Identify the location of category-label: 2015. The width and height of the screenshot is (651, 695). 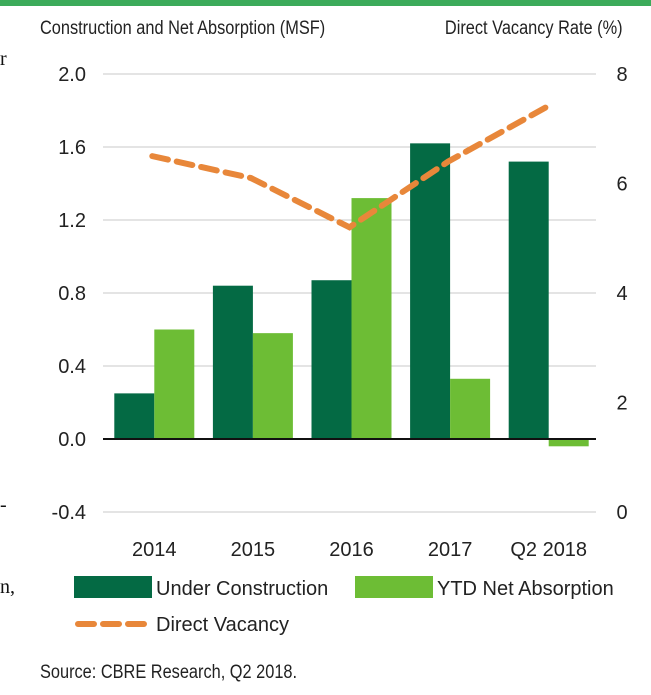
(253, 550).